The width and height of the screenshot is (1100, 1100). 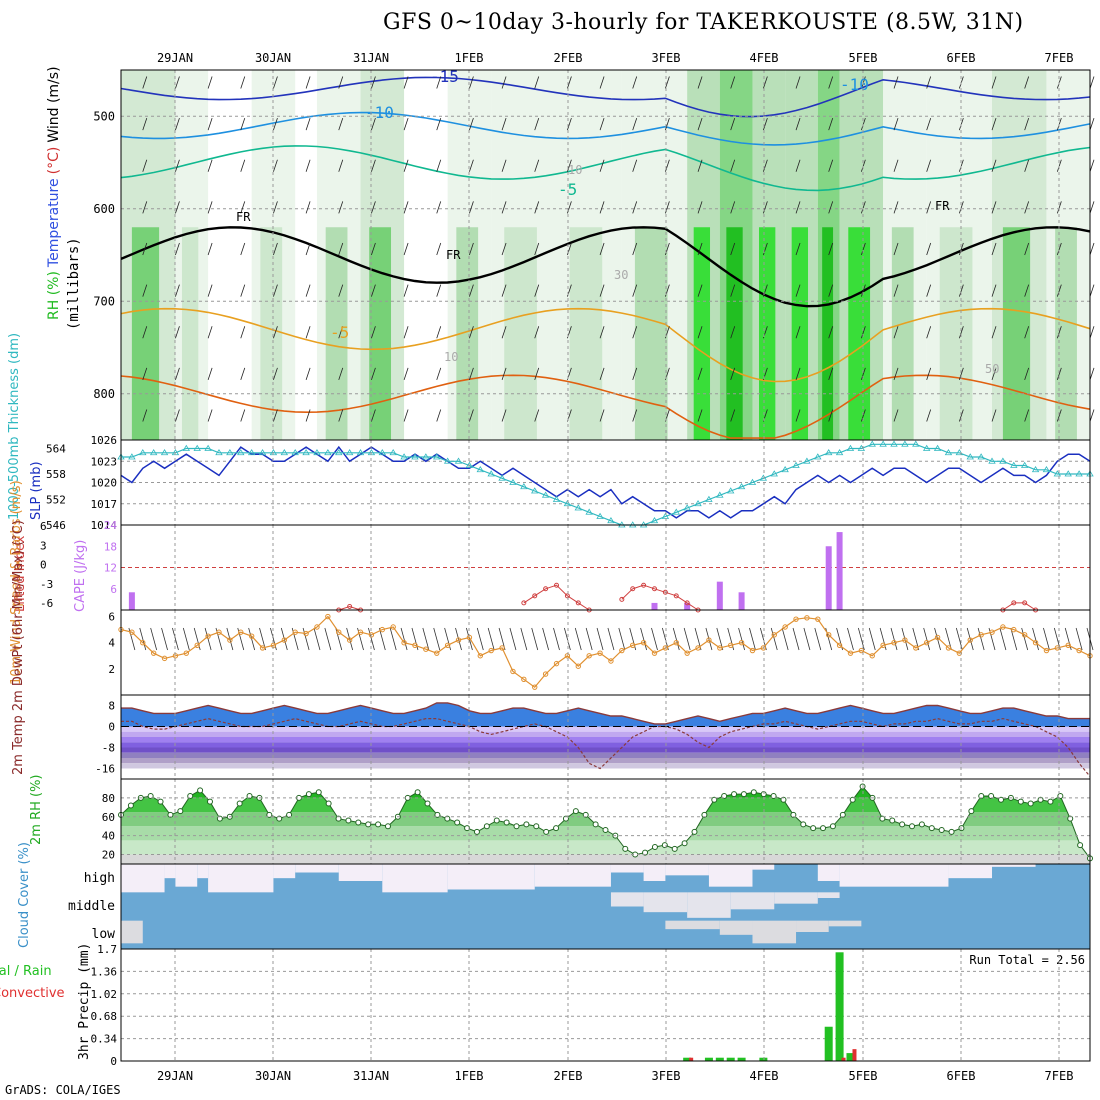 I want to click on x-tick-top-1: 30JAN, so click(x=273, y=58).